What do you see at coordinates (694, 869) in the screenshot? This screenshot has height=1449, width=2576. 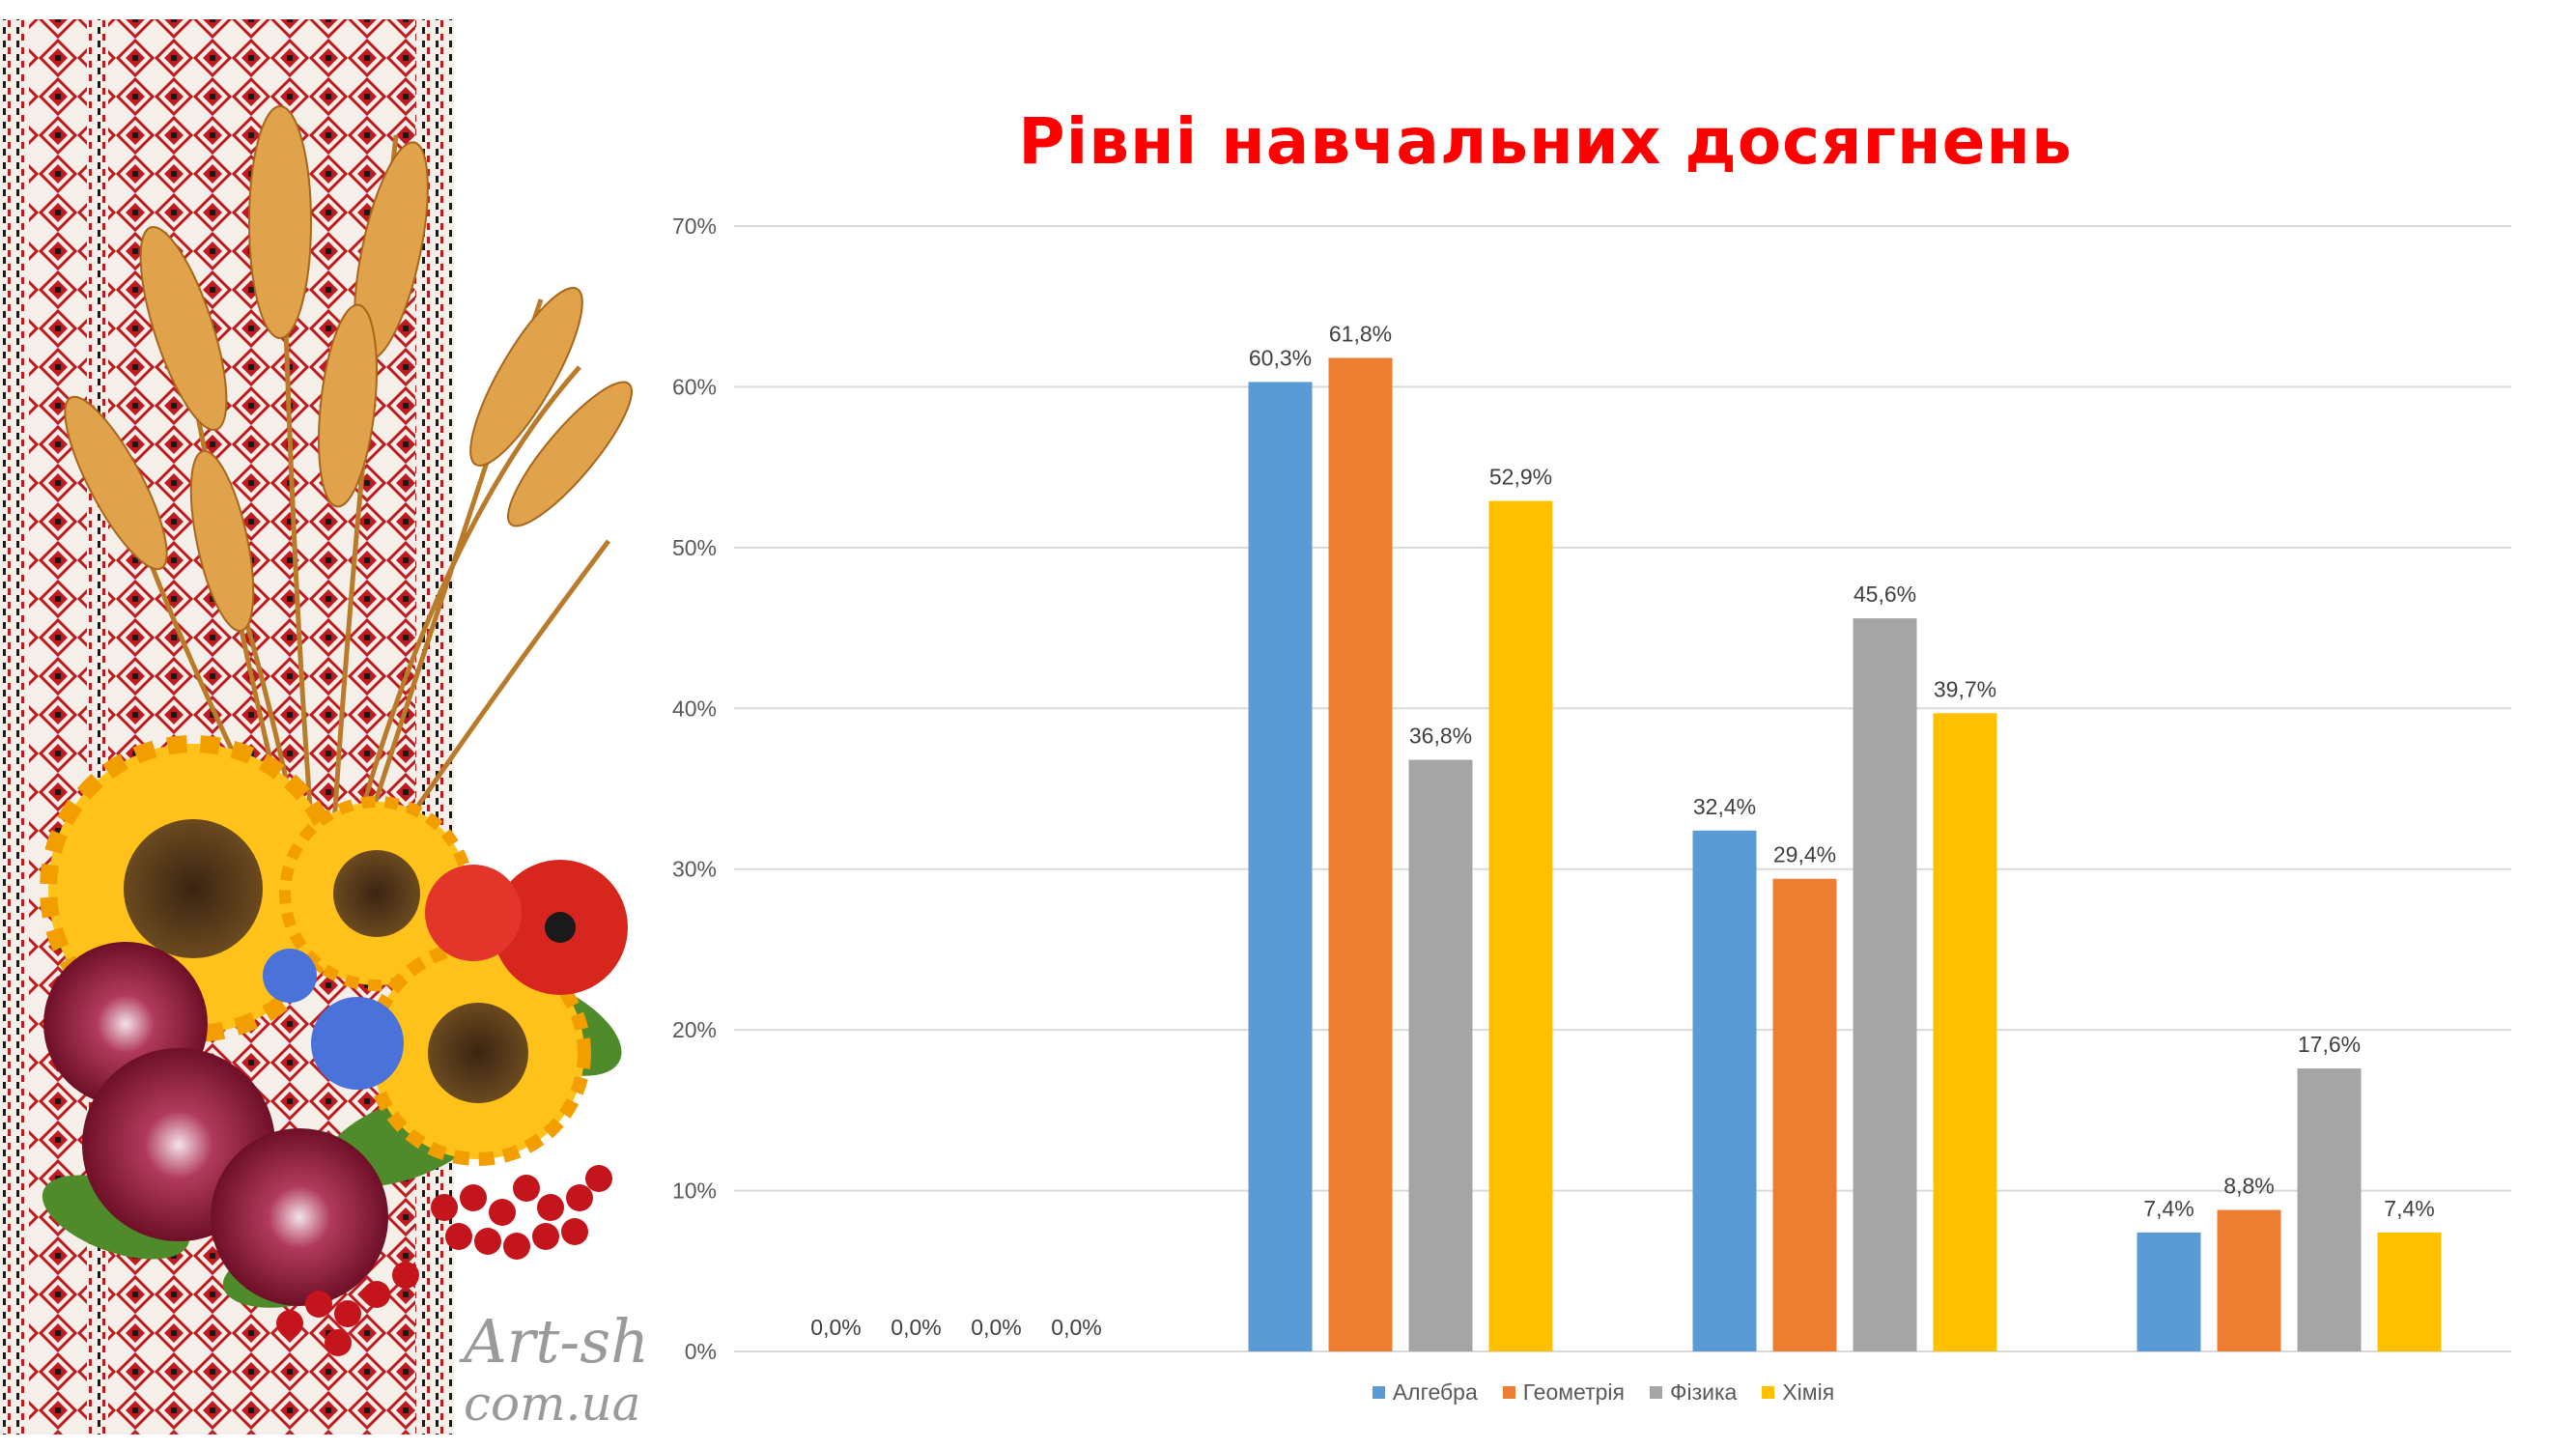 I see `y-tick-label: 30%` at bounding box center [694, 869].